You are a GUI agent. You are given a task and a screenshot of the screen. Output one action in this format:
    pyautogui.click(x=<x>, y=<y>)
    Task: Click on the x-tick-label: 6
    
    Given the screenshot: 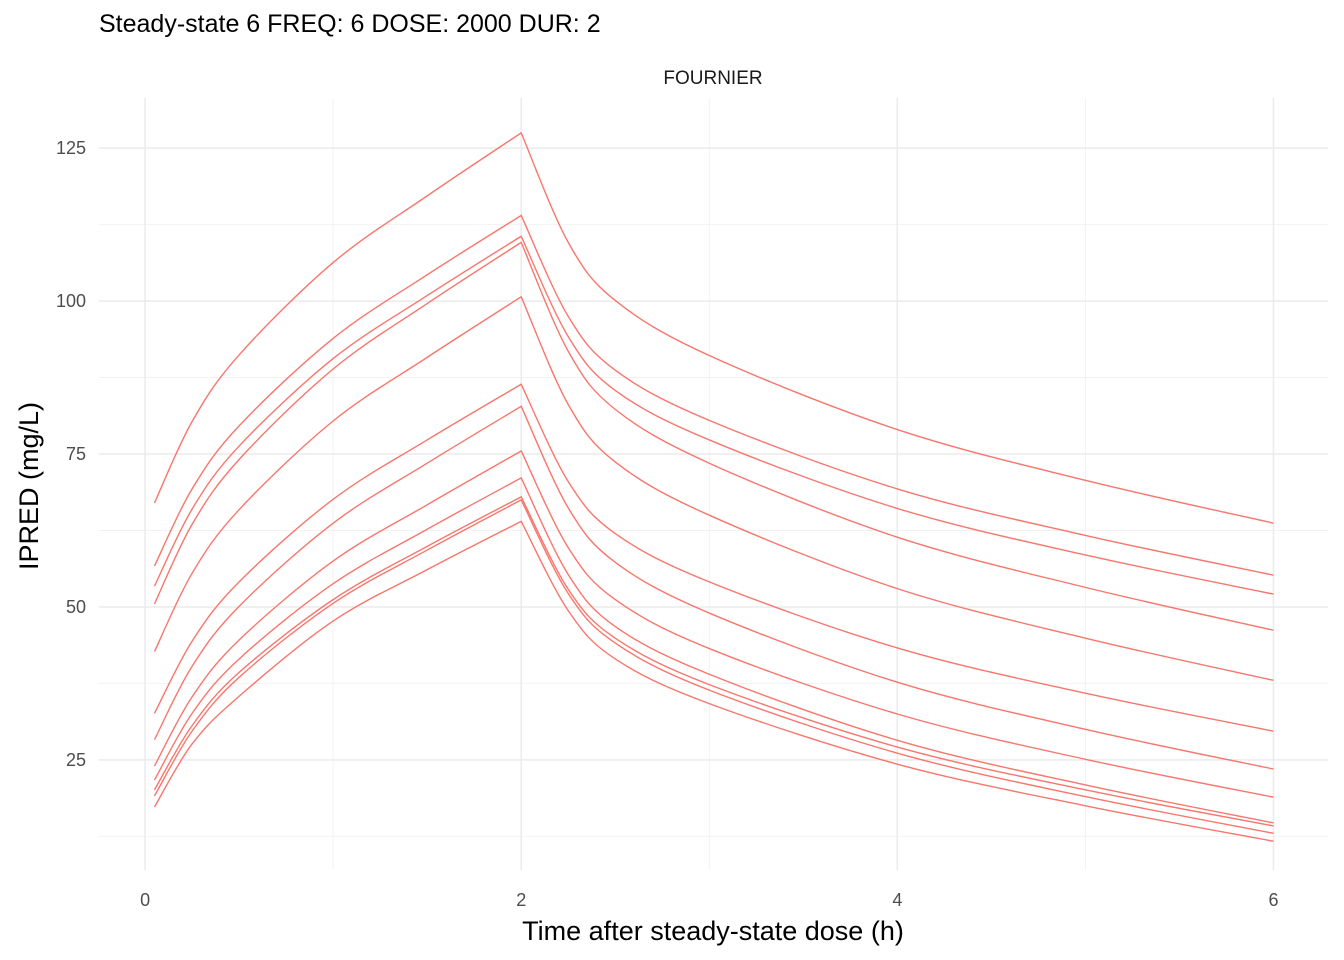 What is the action you would take?
    pyautogui.click(x=1273, y=900)
    